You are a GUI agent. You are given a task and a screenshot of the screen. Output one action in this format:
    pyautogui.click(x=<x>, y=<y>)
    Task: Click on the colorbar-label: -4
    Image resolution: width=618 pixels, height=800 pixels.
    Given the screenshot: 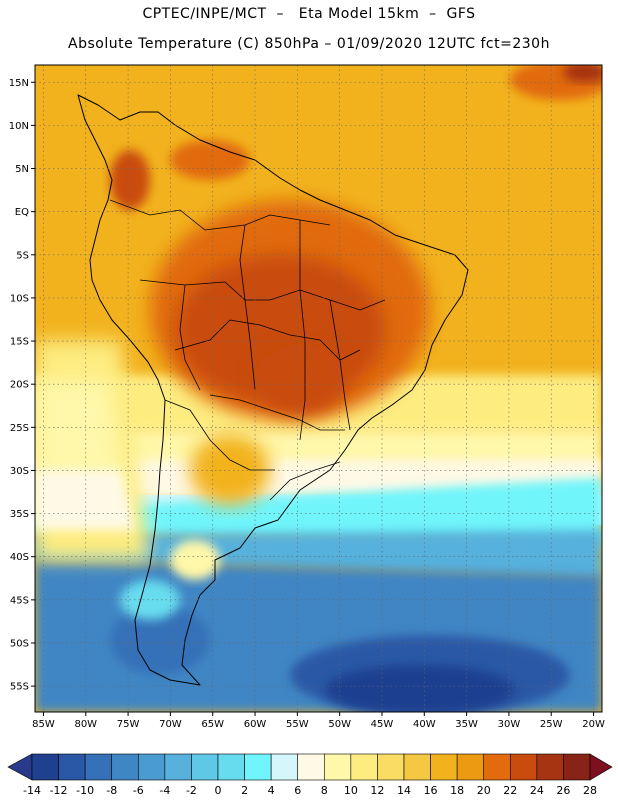 What is the action you would take?
    pyautogui.click(x=164, y=790)
    